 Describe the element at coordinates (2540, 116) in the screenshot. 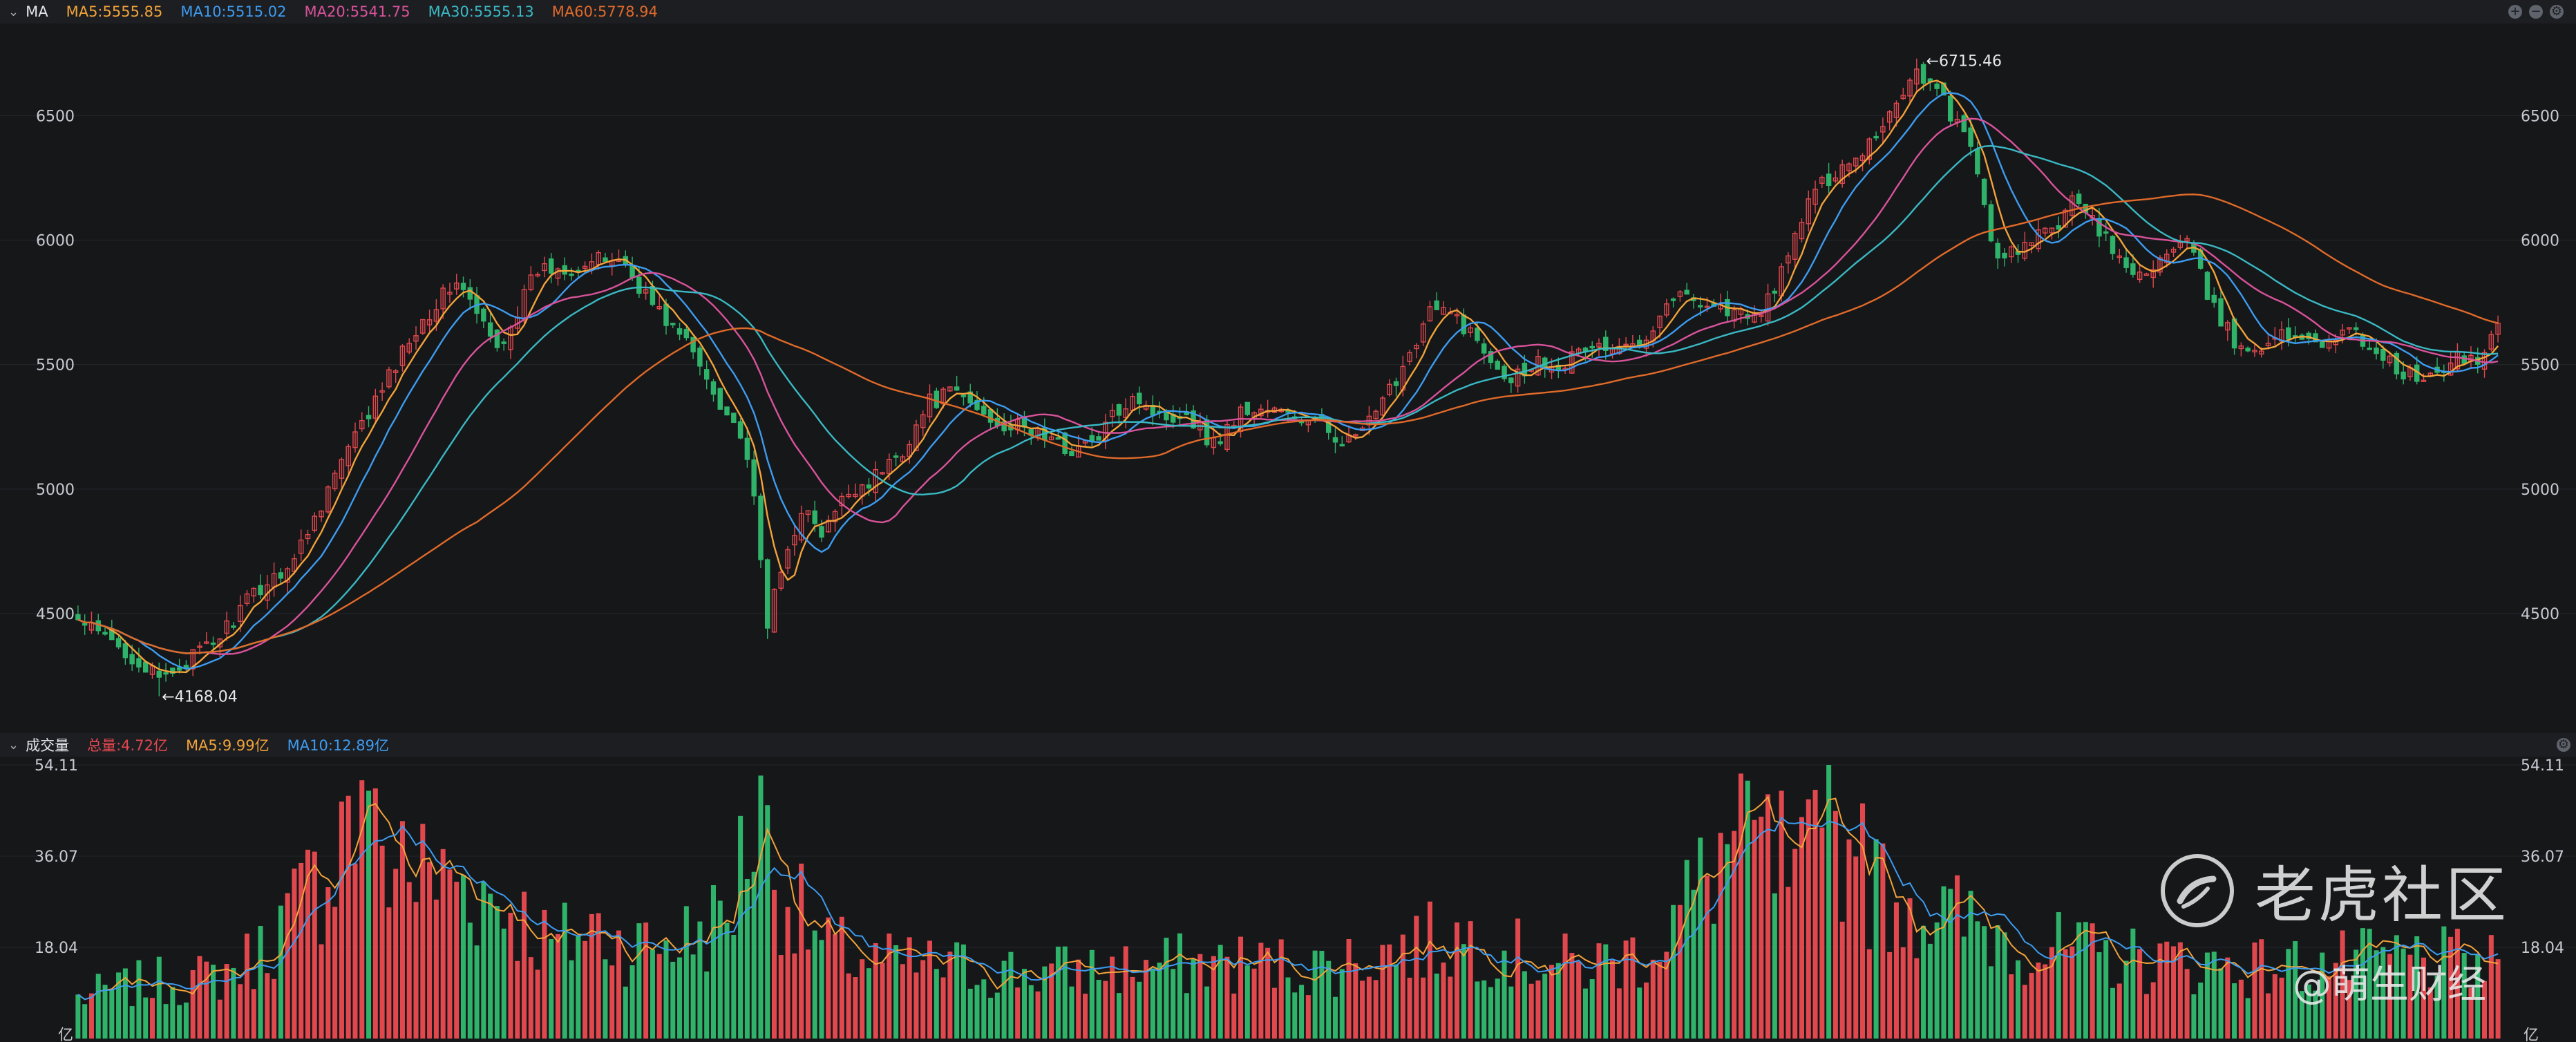

I see `price-y-tick-right: 6500` at that location.